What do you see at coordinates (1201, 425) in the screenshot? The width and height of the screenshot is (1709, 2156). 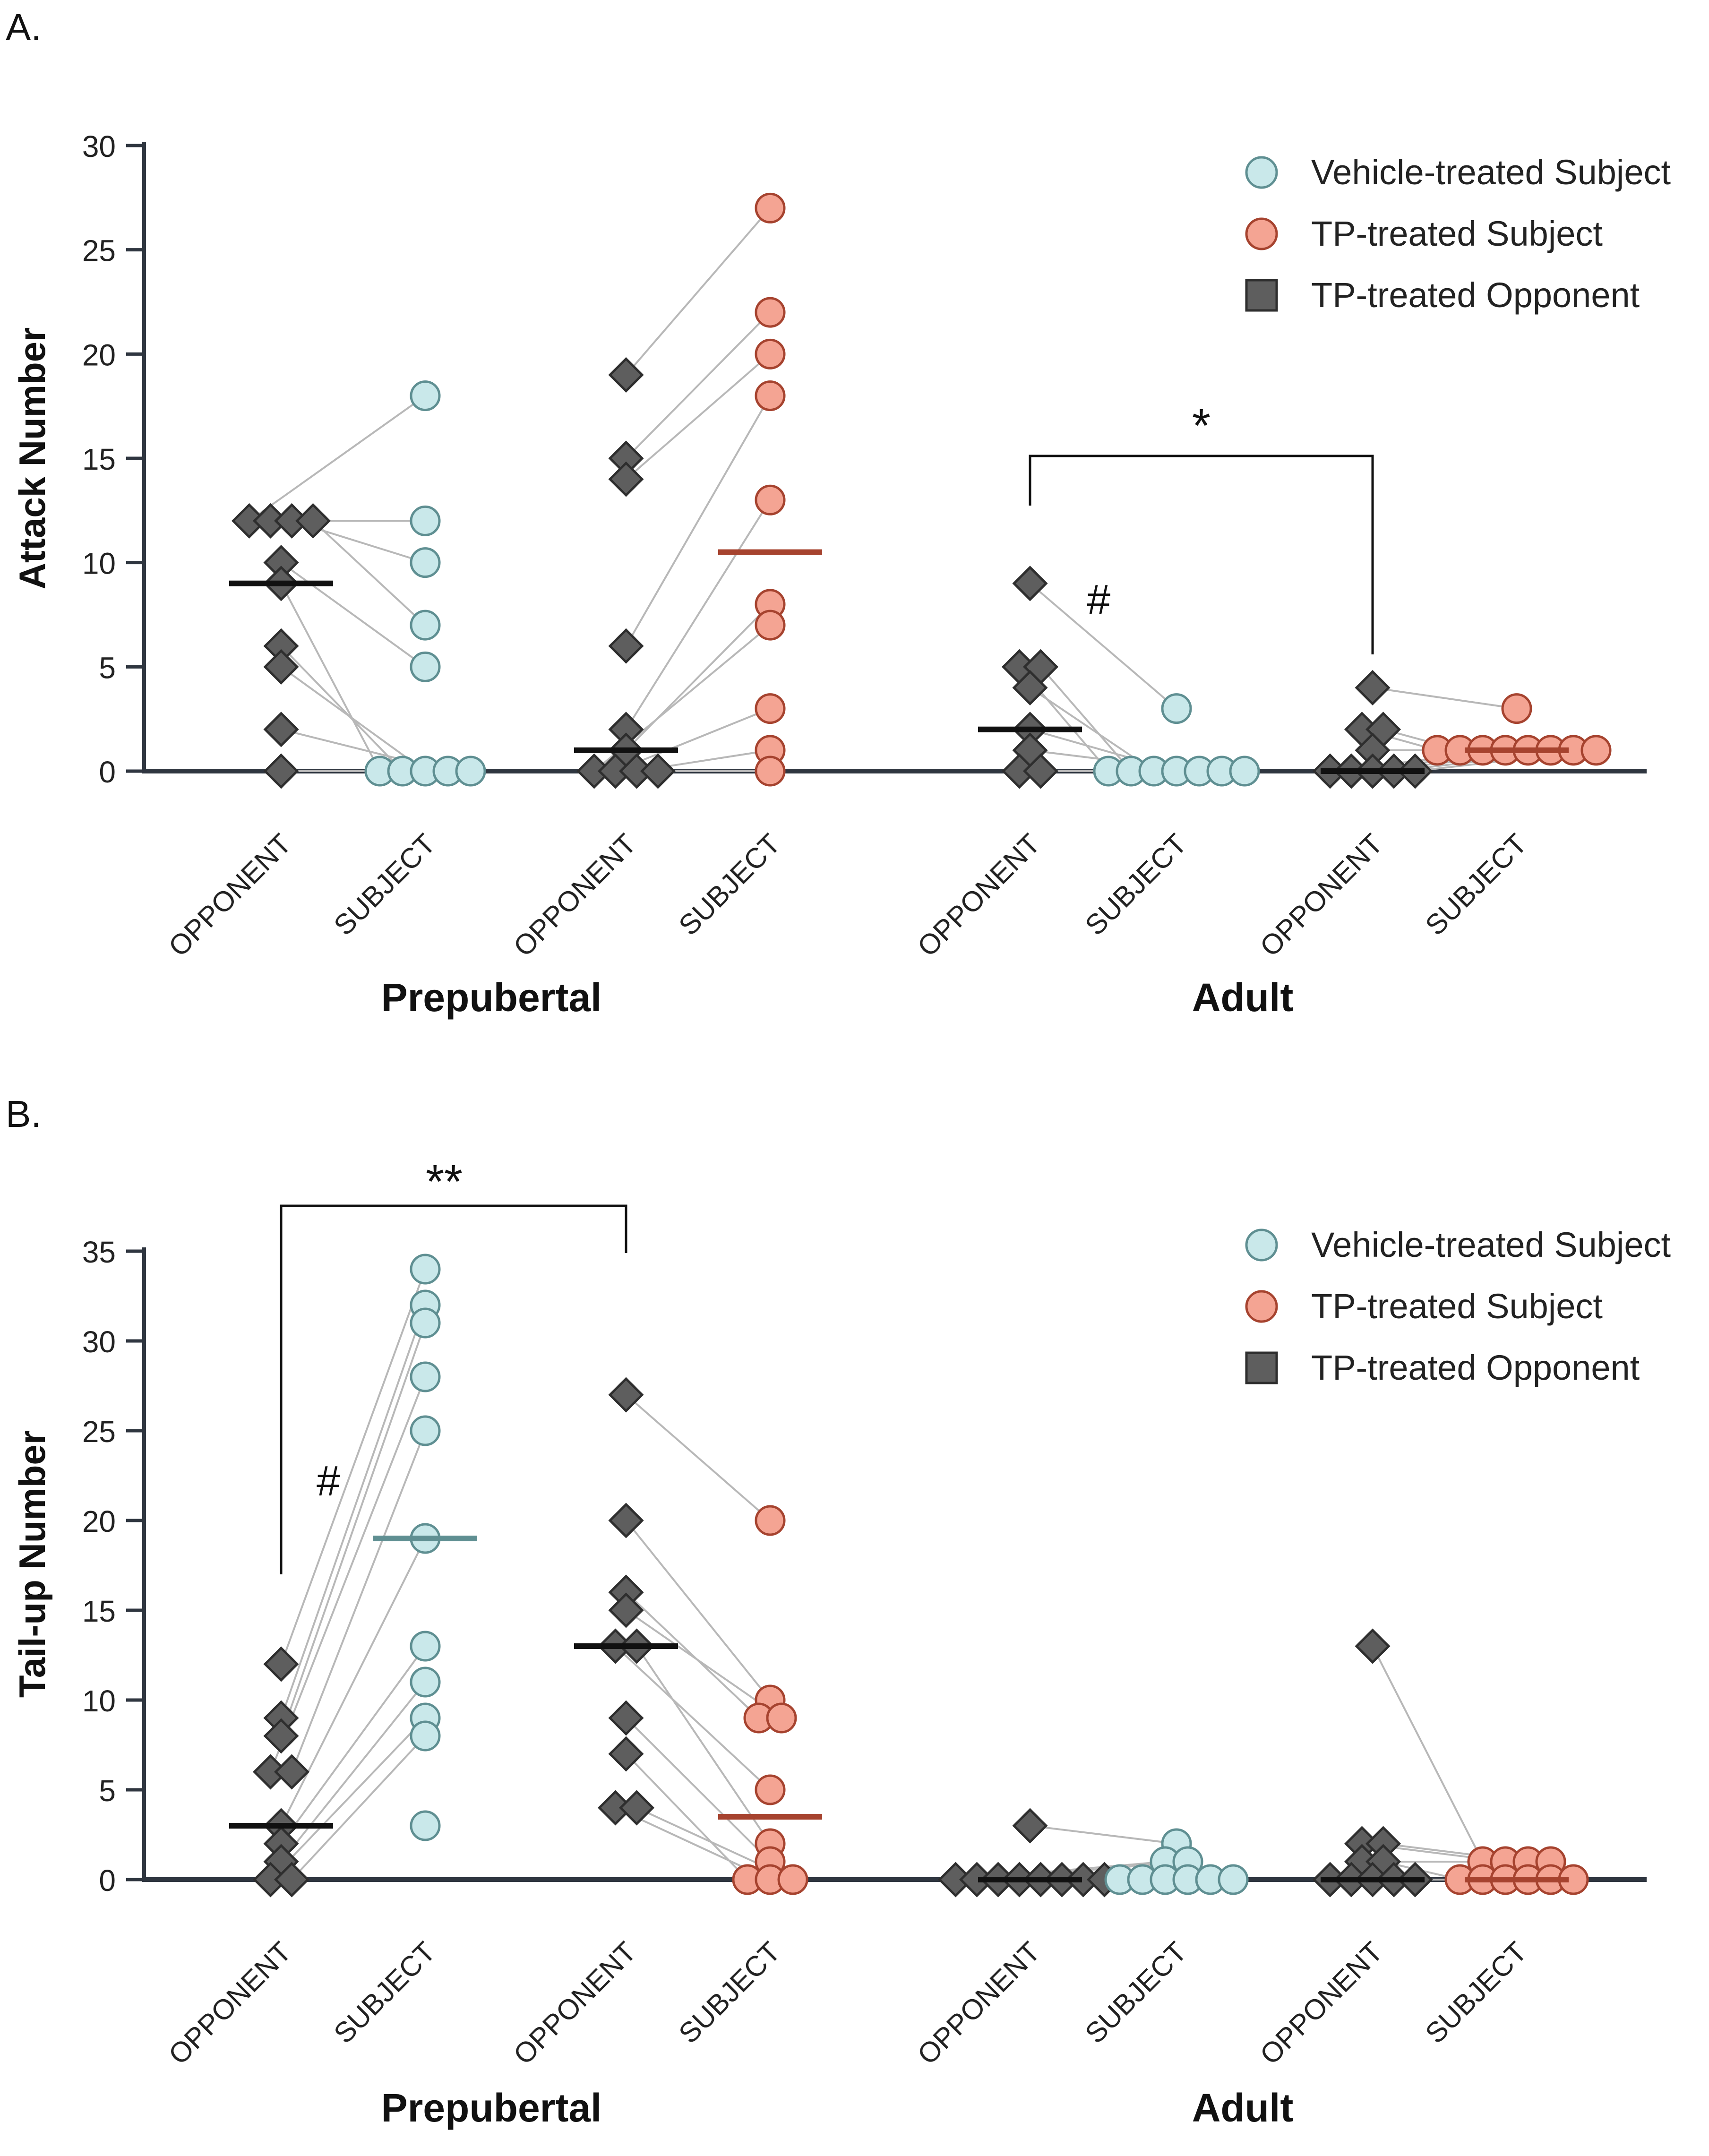 I see `significance-star: *` at bounding box center [1201, 425].